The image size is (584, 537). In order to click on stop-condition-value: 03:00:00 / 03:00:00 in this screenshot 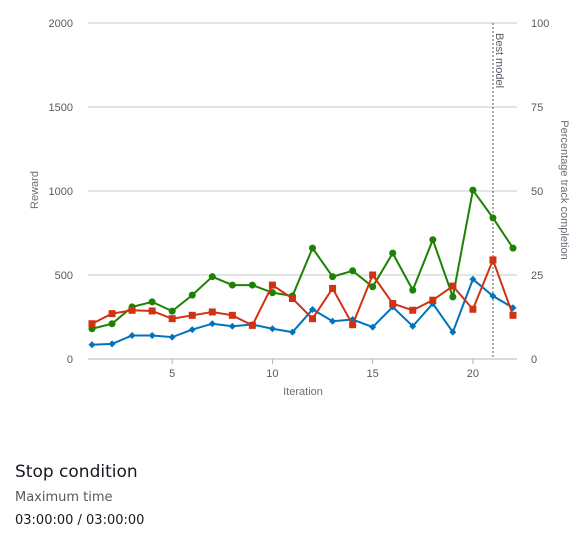, I will do `click(80, 520)`.